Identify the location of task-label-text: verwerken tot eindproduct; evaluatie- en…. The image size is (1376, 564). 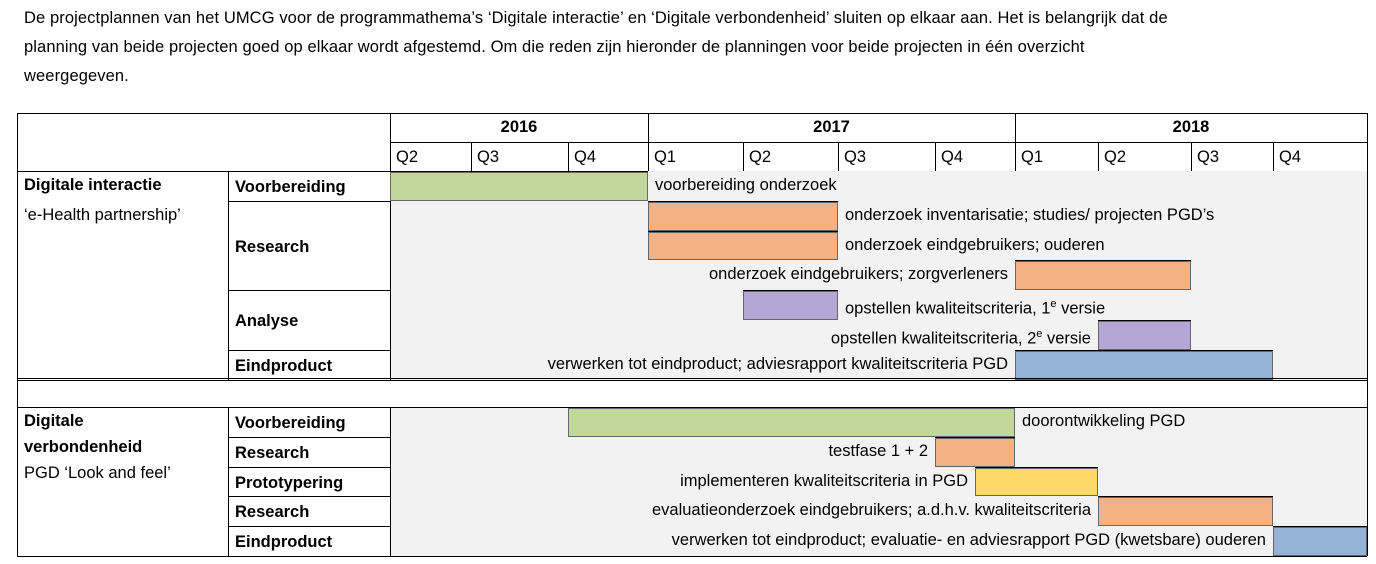
(968, 540).